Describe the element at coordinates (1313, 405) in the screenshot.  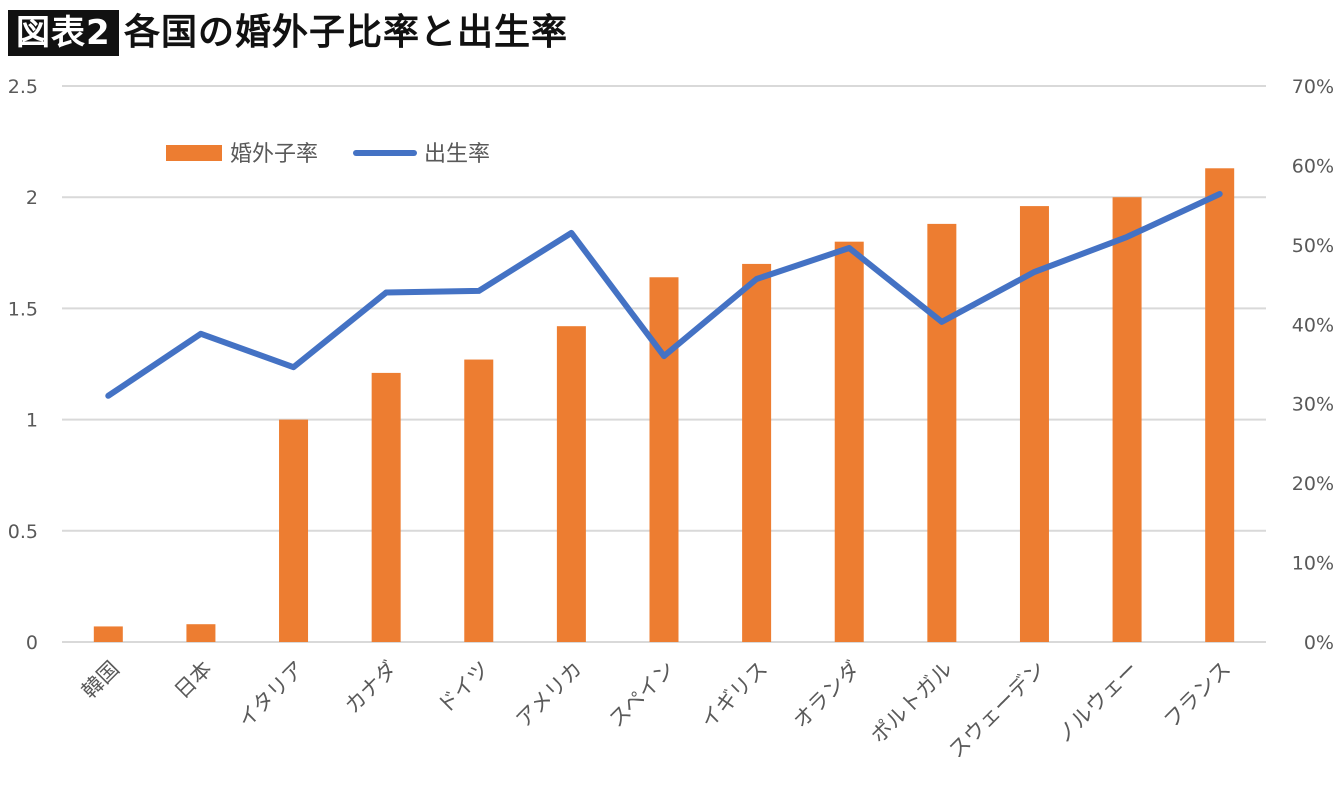
I see `right-tick-label: 30%` at that location.